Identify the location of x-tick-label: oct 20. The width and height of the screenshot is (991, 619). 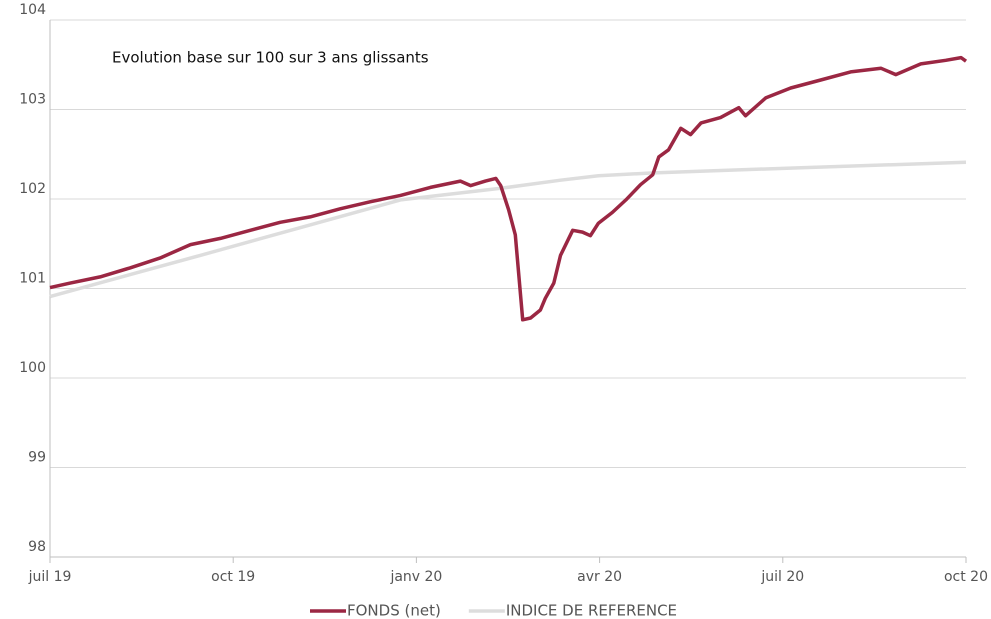
(966, 577).